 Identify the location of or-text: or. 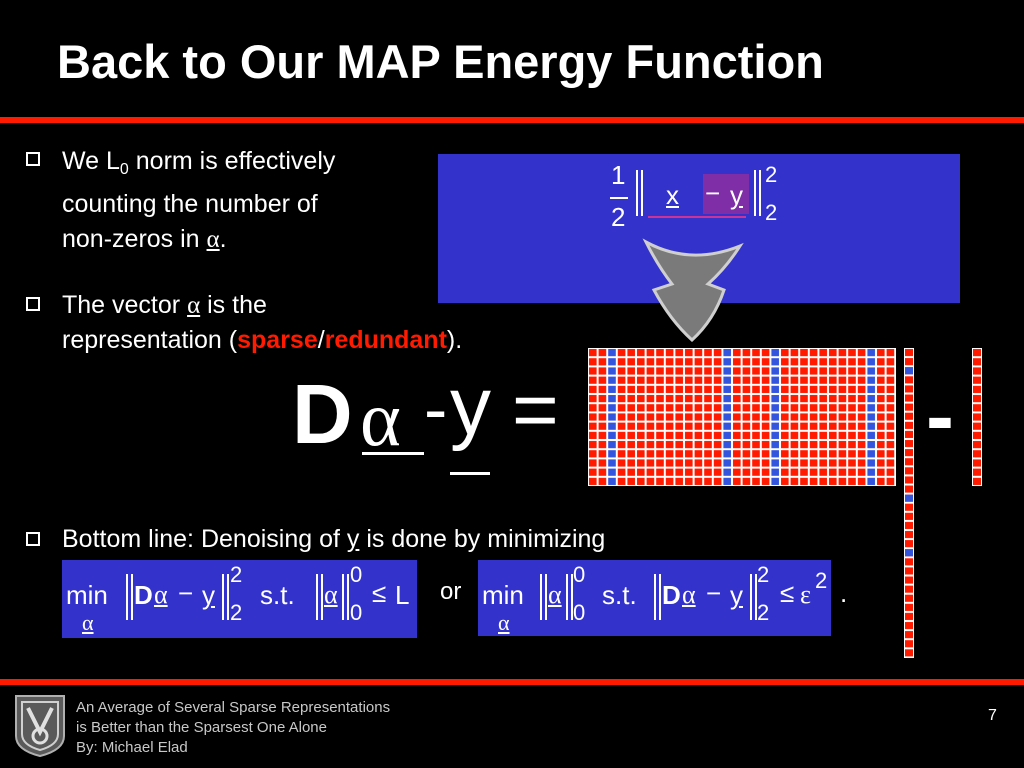
(450, 592).